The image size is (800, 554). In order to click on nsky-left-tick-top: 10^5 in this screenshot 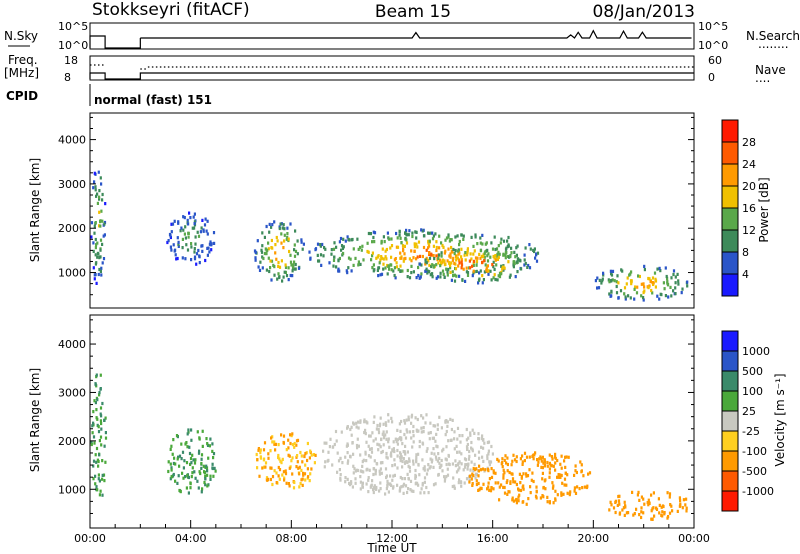, I will do `click(73, 26)`.